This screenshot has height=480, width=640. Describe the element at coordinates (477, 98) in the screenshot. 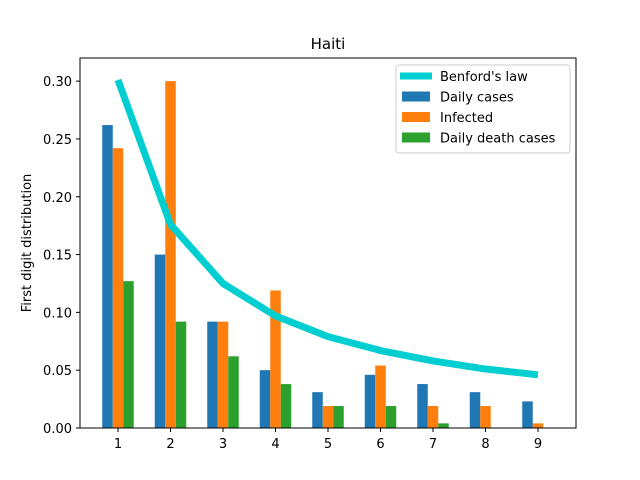

I see `legend-label: Daily cases` at that location.